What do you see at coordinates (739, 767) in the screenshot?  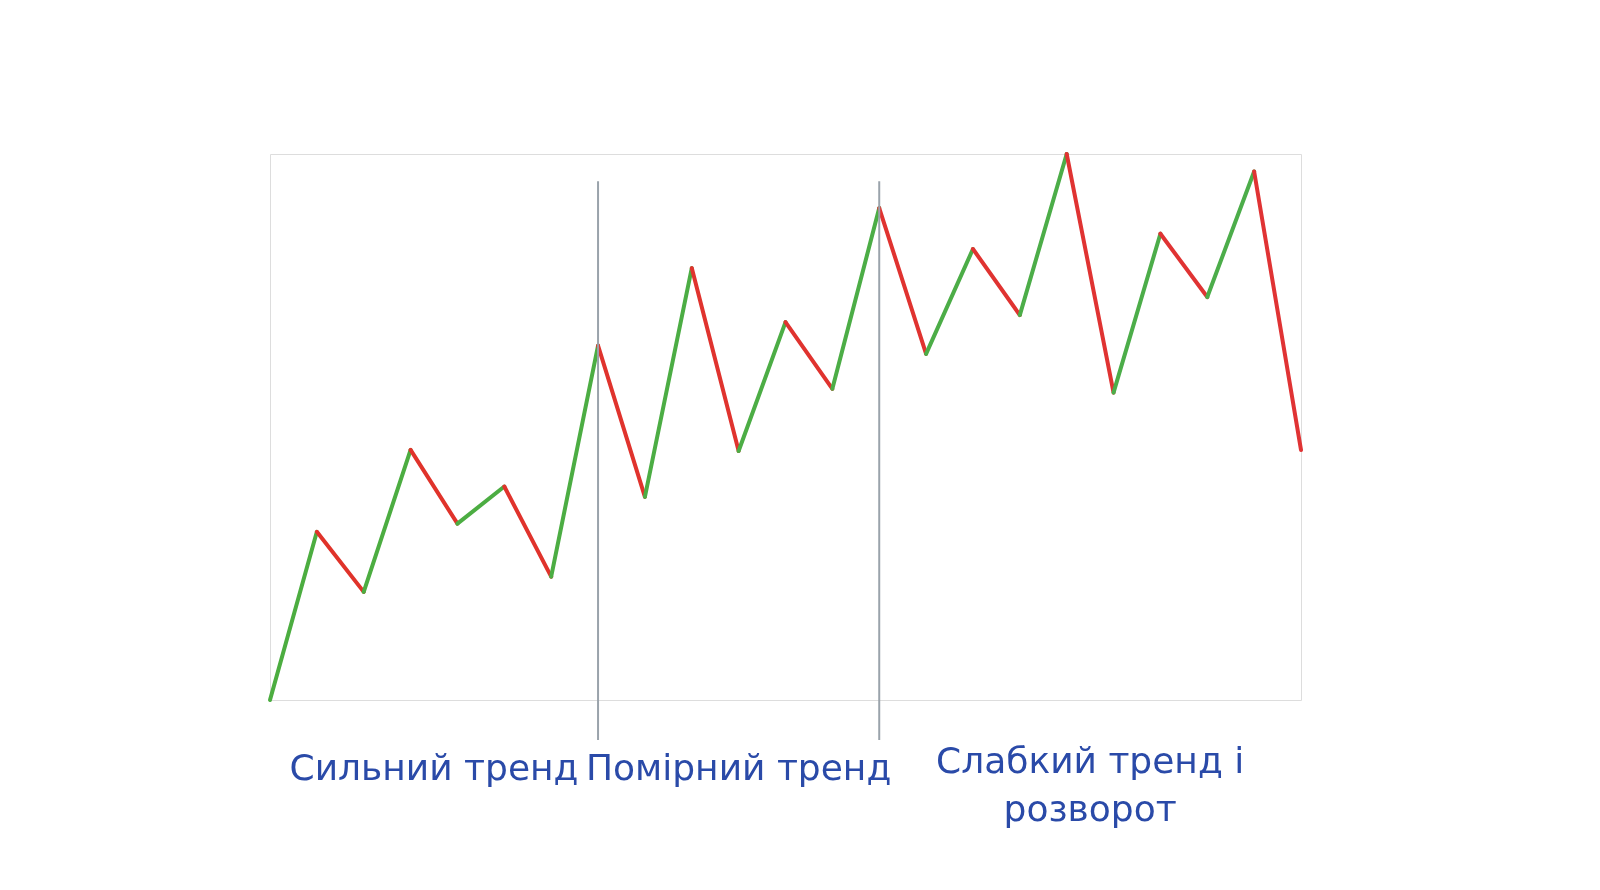 I see `text: Помірний тренд` at bounding box center [739, 767].